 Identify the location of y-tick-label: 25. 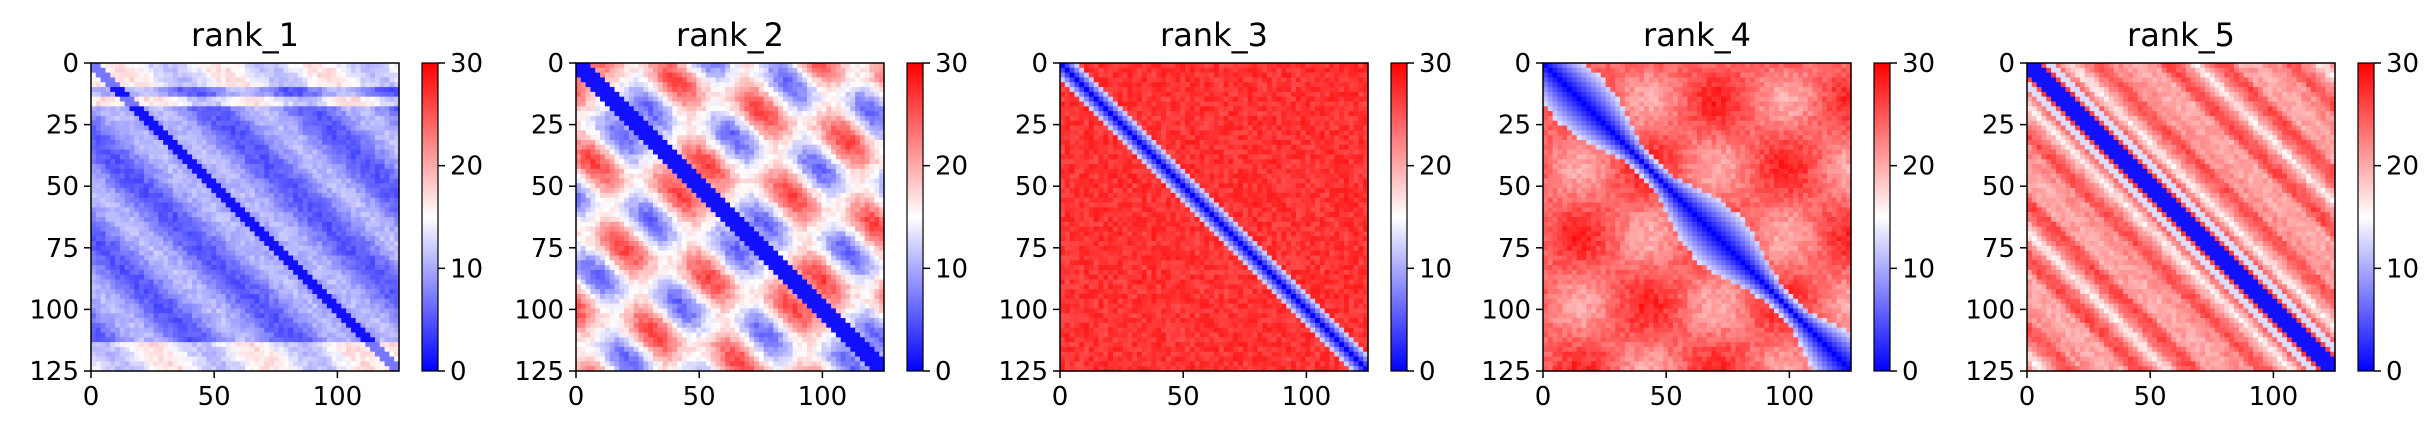
(62, 126).